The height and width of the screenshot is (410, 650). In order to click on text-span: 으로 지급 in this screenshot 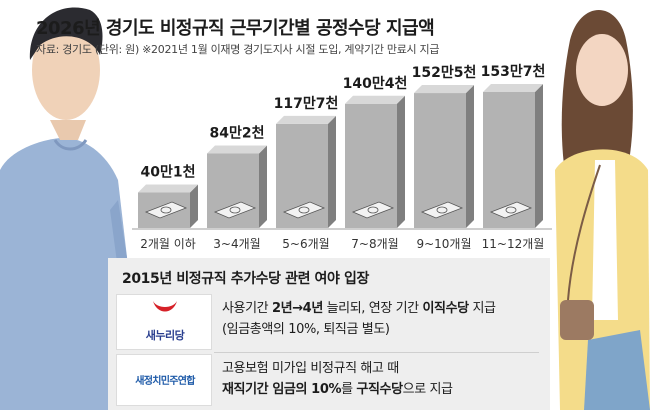, I will do `click(427, 389)`.